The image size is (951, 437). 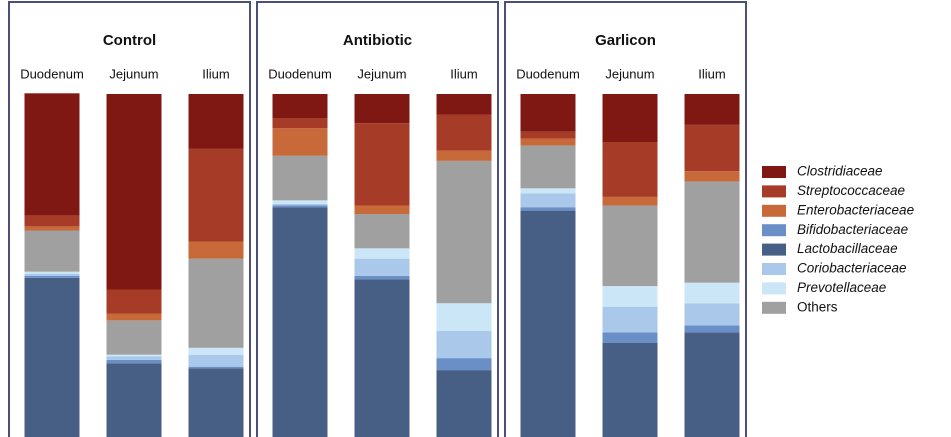 I want to click on legend-label: Enterobacteriaceae, so click(x=855, y=209).